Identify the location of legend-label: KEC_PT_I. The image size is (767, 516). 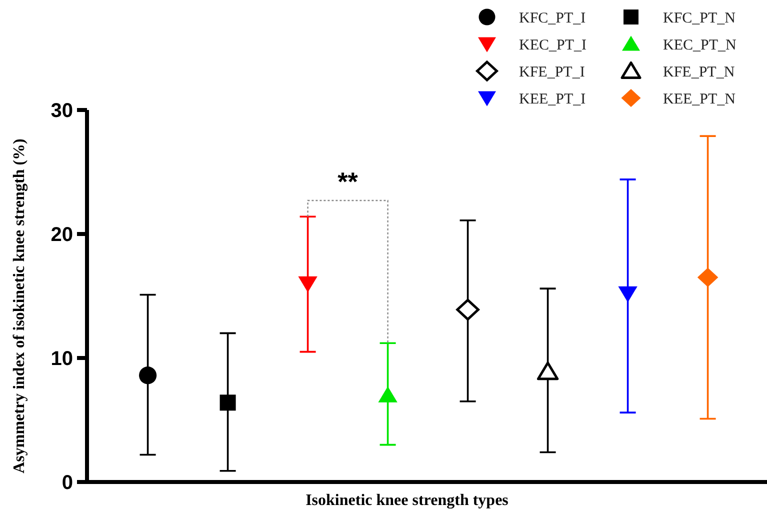
(553, 45).